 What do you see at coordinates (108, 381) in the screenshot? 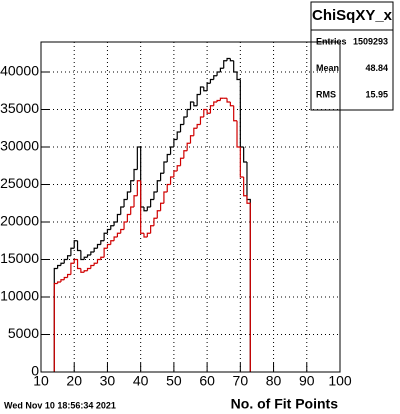
I see `x-tick-label: 30` at bounding box center [108, 381].